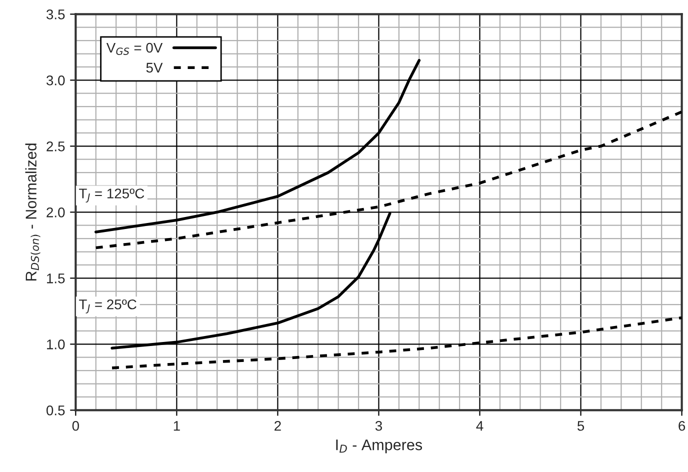  I want to click on x-axis-title: I$_{D}$ - Amperes, so click(379, 447).